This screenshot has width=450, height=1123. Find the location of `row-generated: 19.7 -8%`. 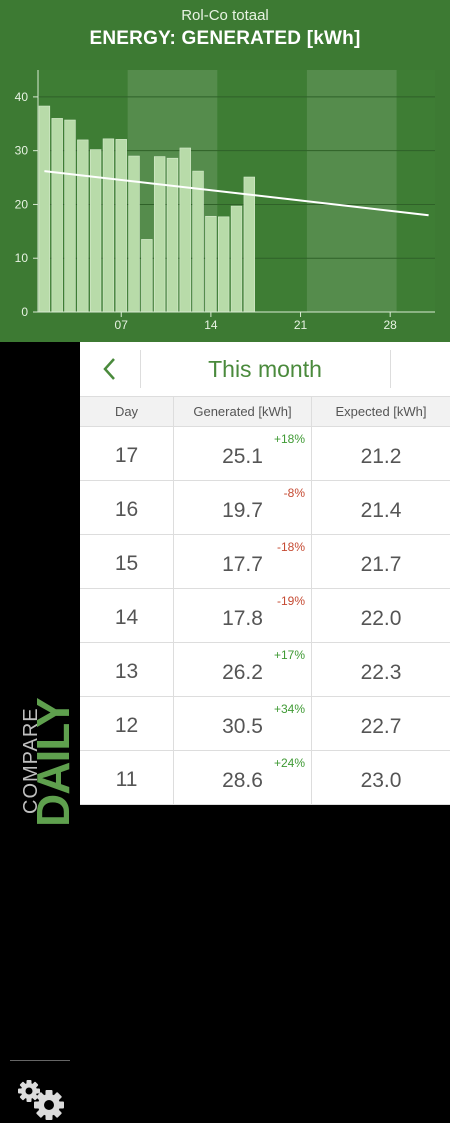

row-generated: 19.7 -8% is located at coordinates (243, 507).